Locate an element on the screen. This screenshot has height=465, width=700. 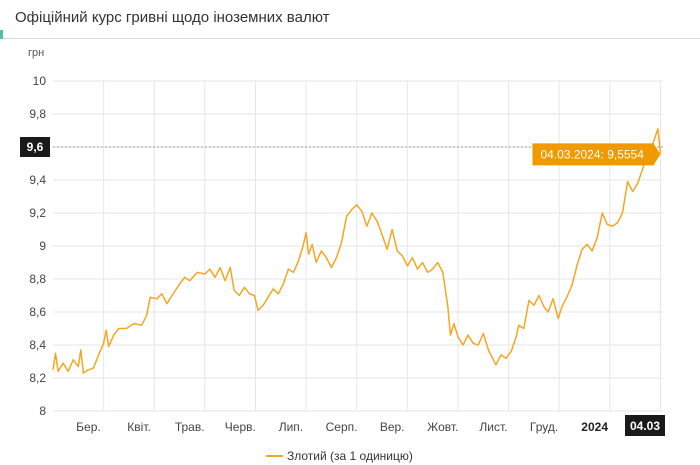
x-tick-label: Серп. is located at coordinates (342, 427).